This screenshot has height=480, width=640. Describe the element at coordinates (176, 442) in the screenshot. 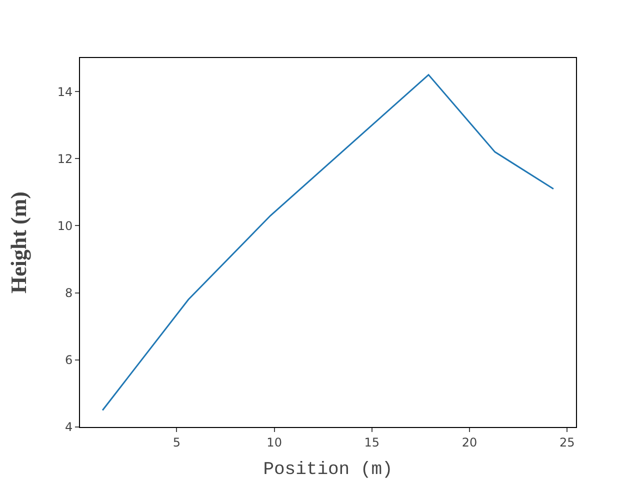

I see `x-tick-label: 5` at that location.